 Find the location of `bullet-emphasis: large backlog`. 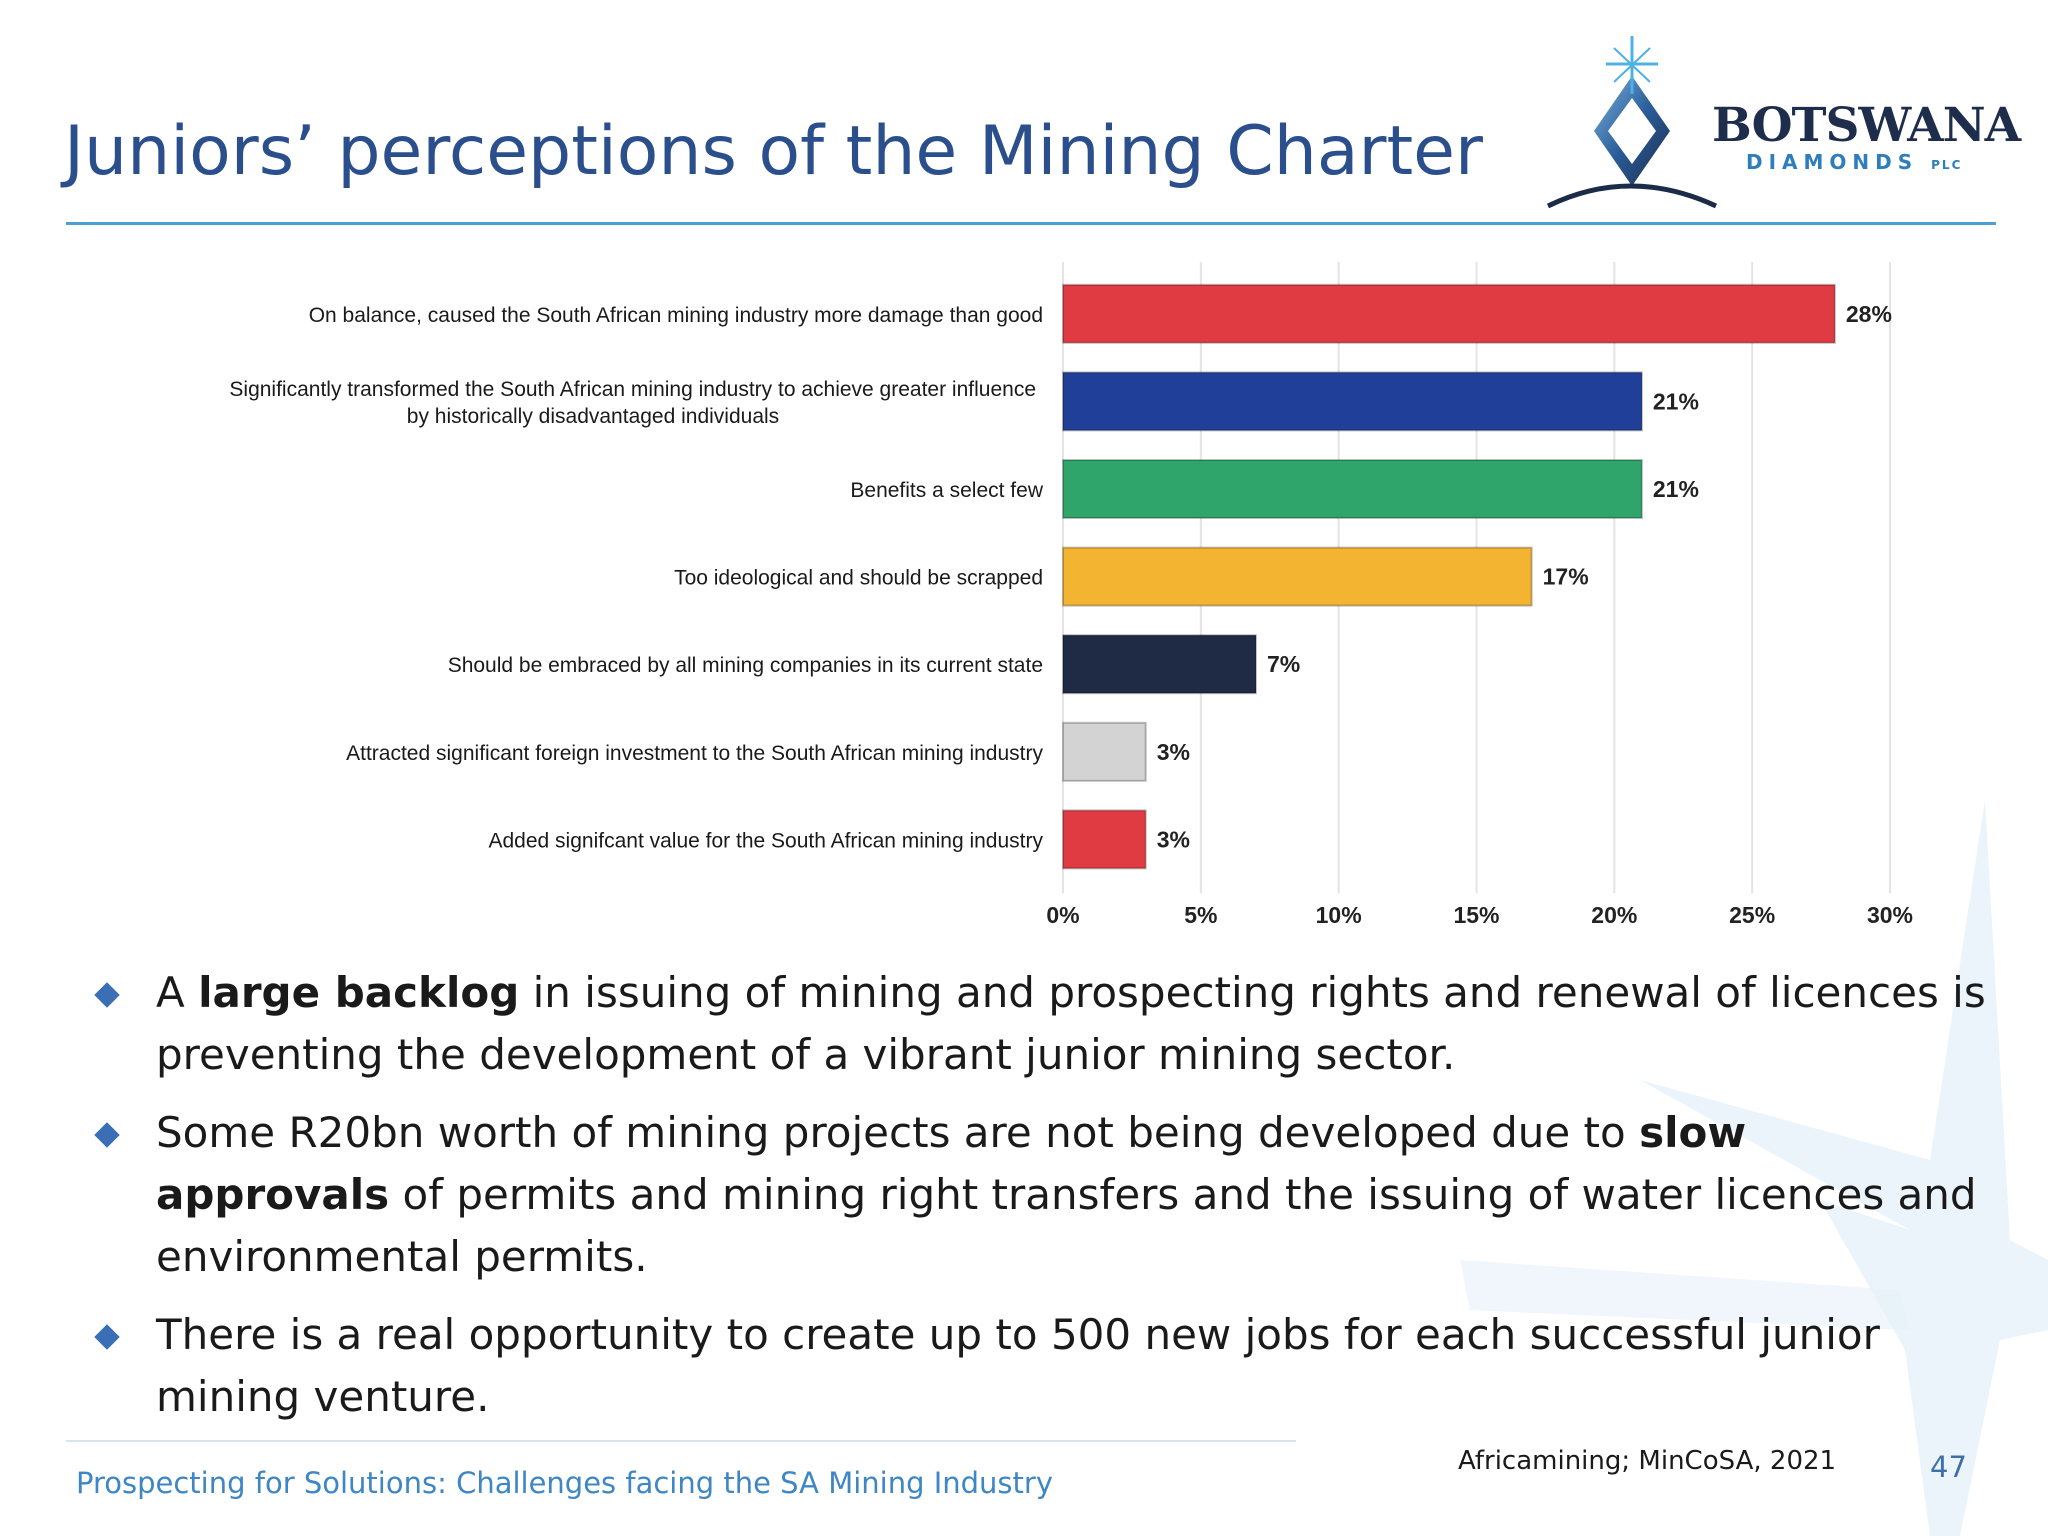

bullet-emphasis: large backlog is located at coordinates (359, 992).